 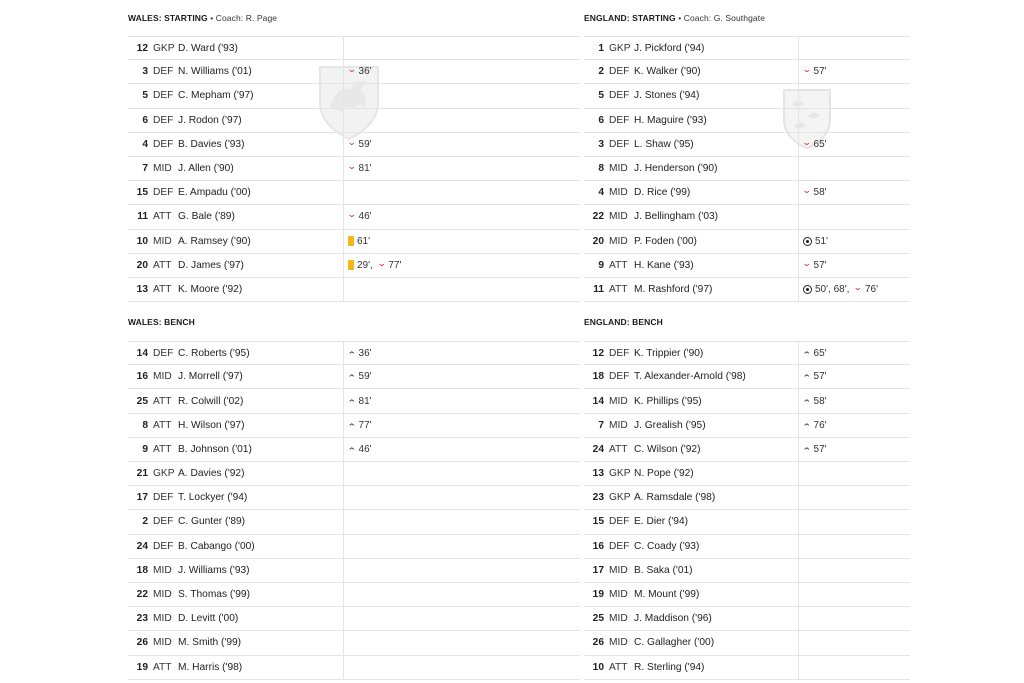 I want to click on event-minute: 65', so click(x=820, y=353).